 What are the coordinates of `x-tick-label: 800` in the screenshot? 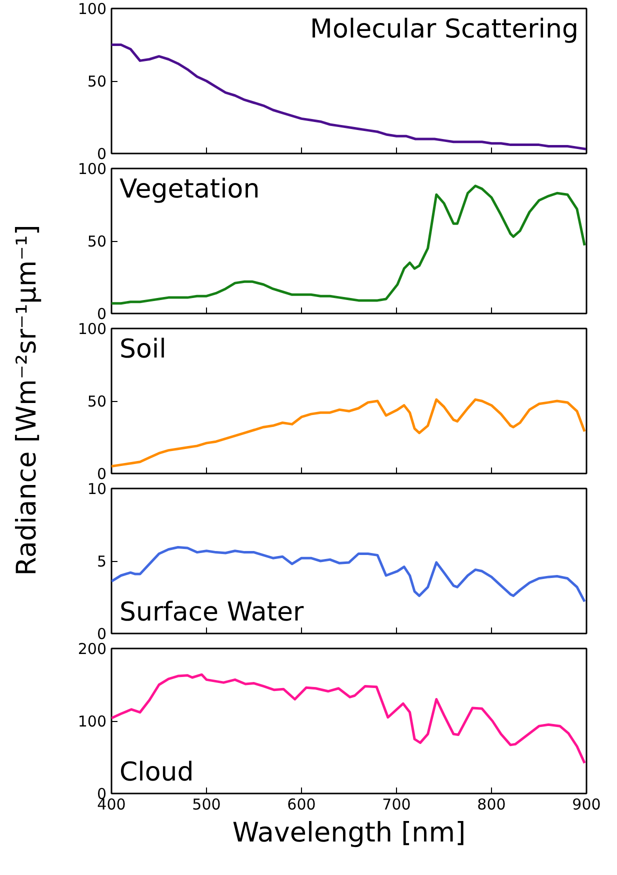 It's located at (491, 805).